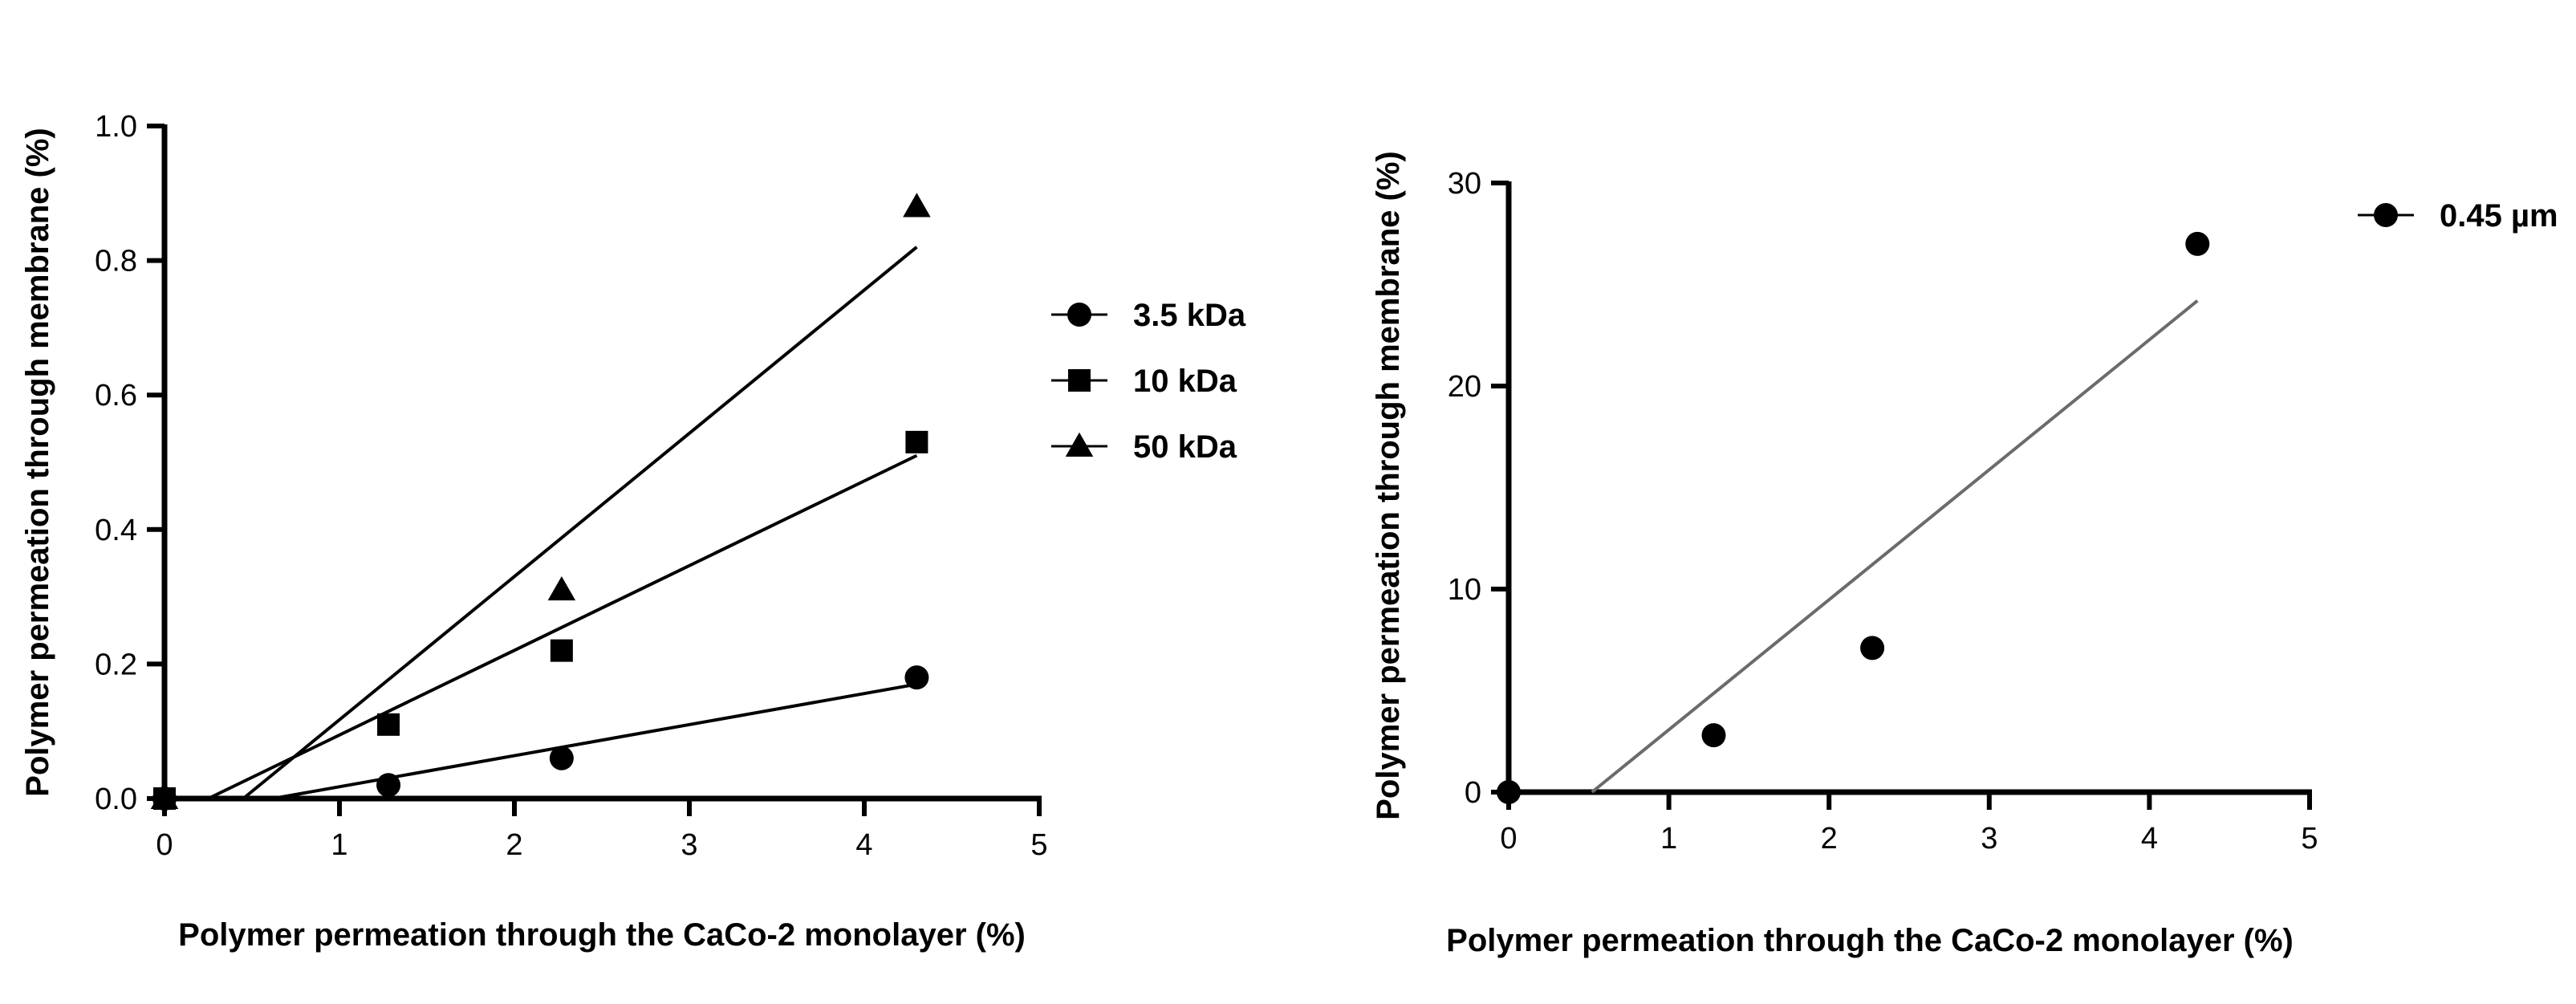 The image size is (2576, 1004). Describe the element at coordinates (1185, 381) in the screenshot. I see `legend-label: 10 kDa` at that location.